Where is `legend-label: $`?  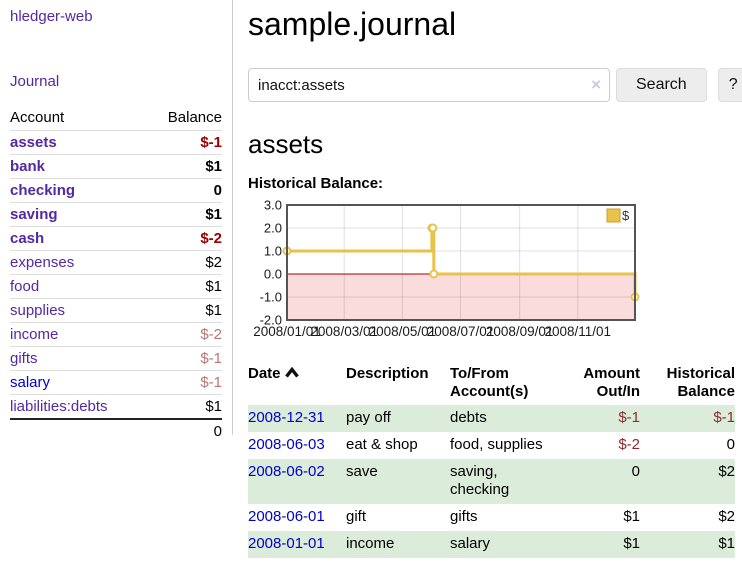 legend-label: $ is located at coordinates (626, 215).